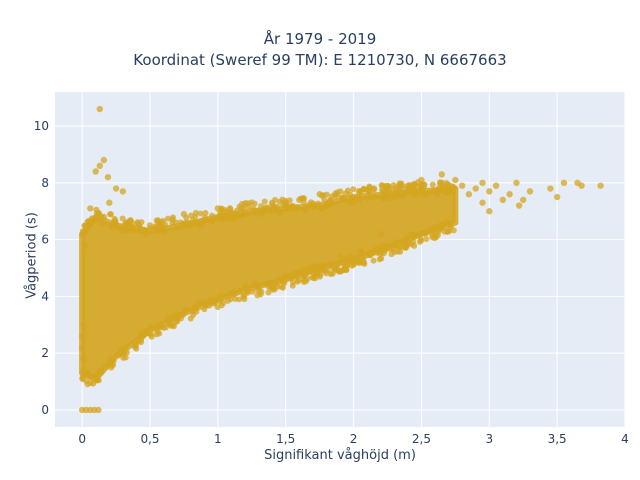 The width and height of the screenshot is (640, 480). Describe the element at coordinates (320, 39) in the screenshot. I see `chart-title-line-1: År 1979 - 2019` at that location.